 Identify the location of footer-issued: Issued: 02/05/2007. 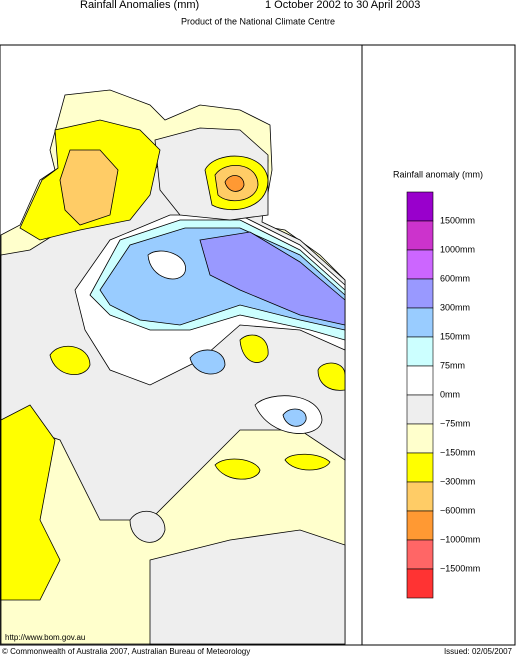
(478, 651).